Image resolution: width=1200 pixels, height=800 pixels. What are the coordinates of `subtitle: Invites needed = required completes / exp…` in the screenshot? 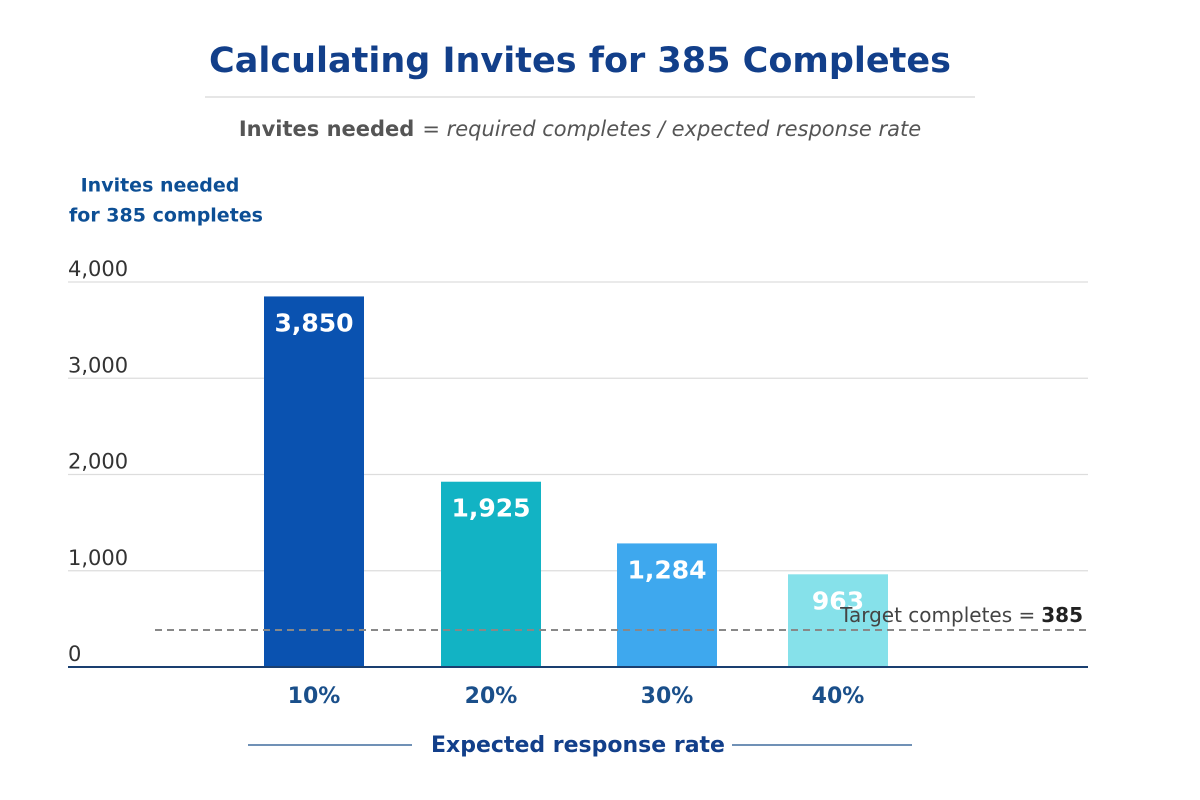 It's located at (580, 129).